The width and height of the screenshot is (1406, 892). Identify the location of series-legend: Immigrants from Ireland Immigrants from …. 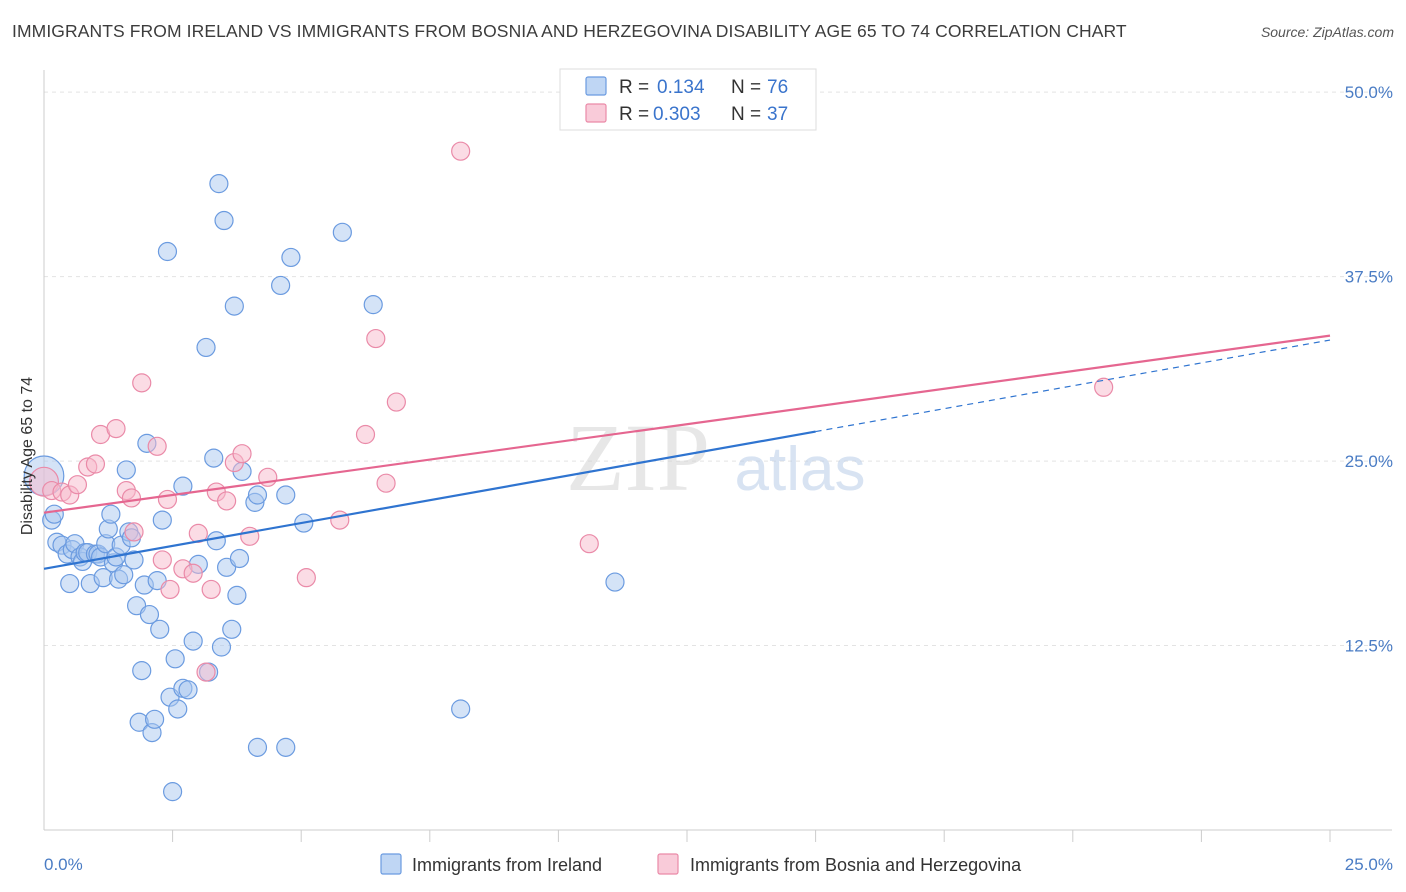
(701, 864).